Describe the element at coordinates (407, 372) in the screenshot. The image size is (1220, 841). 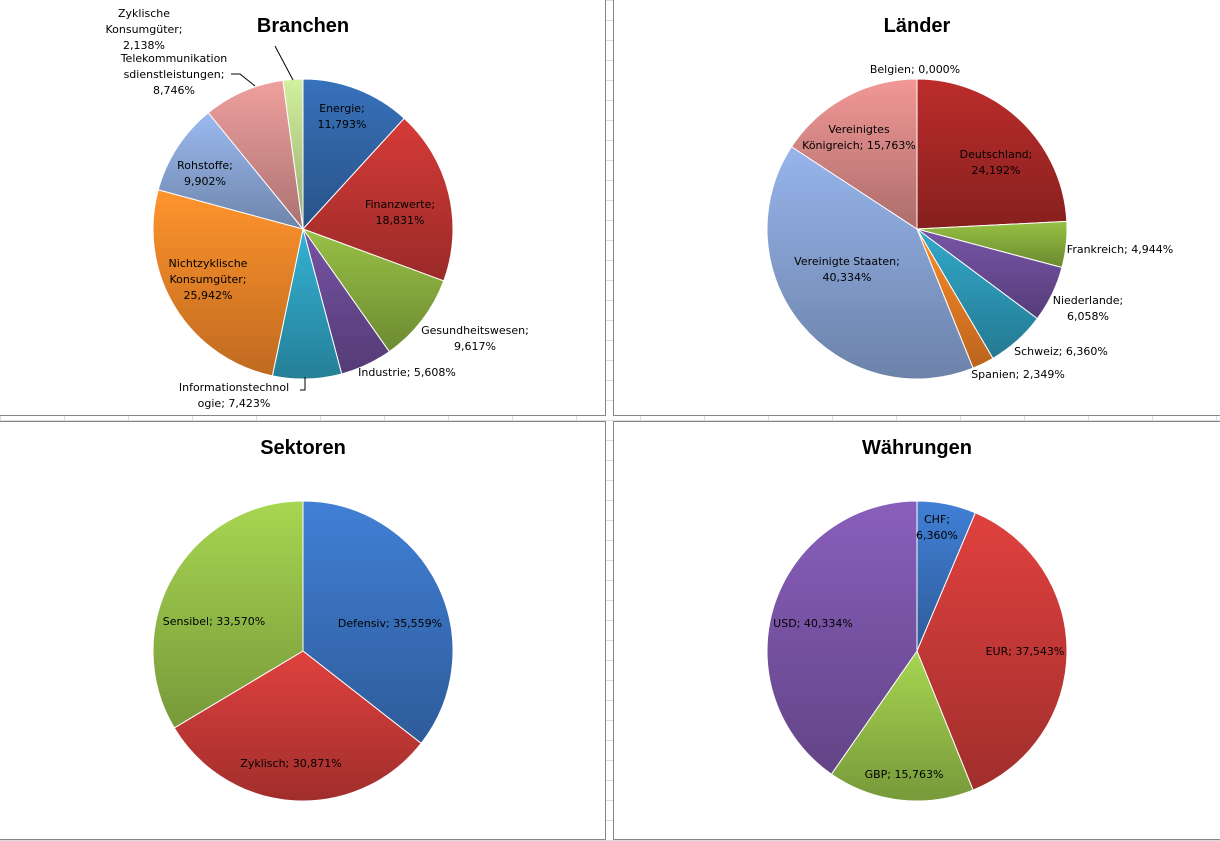
I see `data-label: Industrie; 5,608%` at that location.